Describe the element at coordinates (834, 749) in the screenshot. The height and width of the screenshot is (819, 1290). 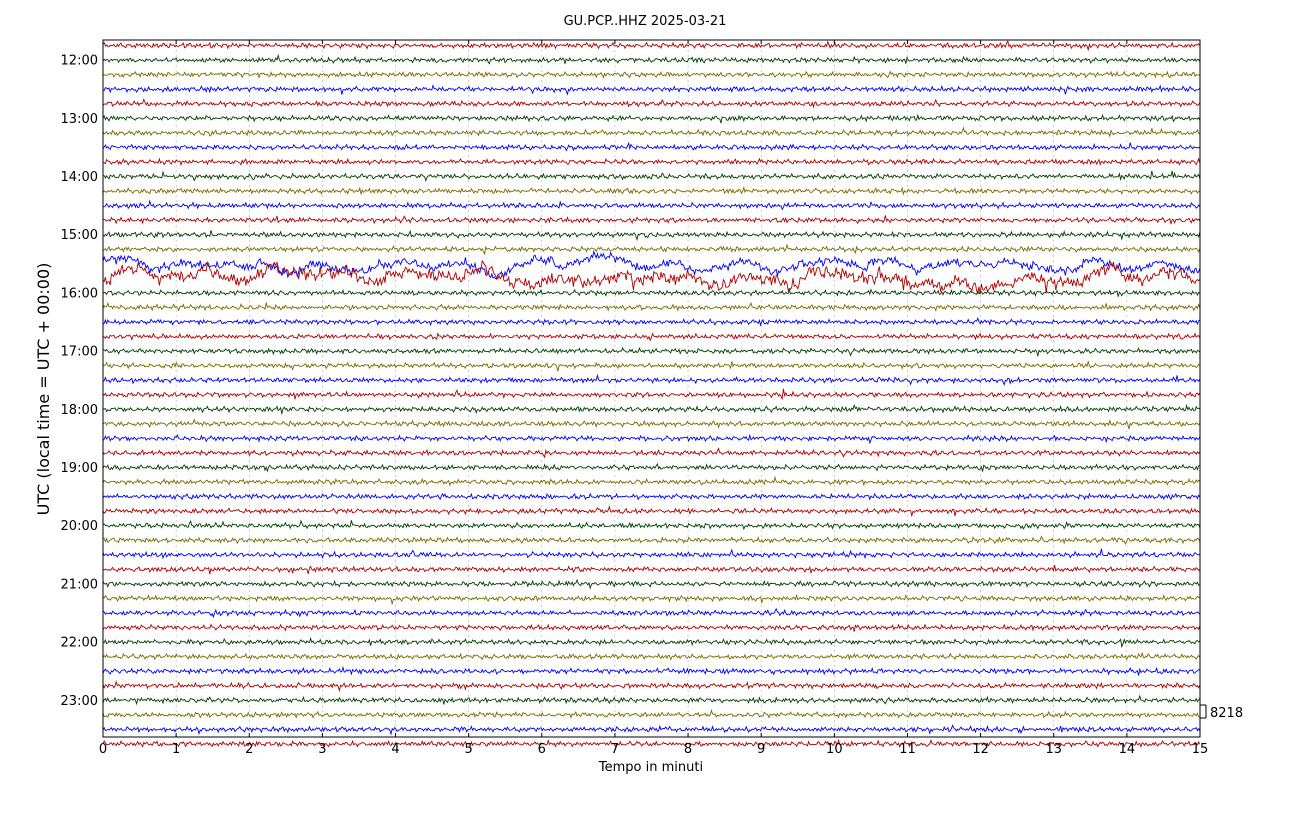
I see `x-tick-label: 10` at that location.